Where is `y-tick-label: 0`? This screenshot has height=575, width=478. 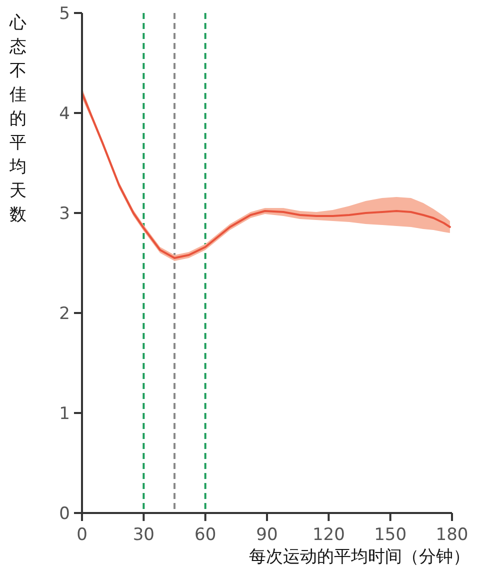
y-tick-label: 0 is located at coordinates (64, 514).